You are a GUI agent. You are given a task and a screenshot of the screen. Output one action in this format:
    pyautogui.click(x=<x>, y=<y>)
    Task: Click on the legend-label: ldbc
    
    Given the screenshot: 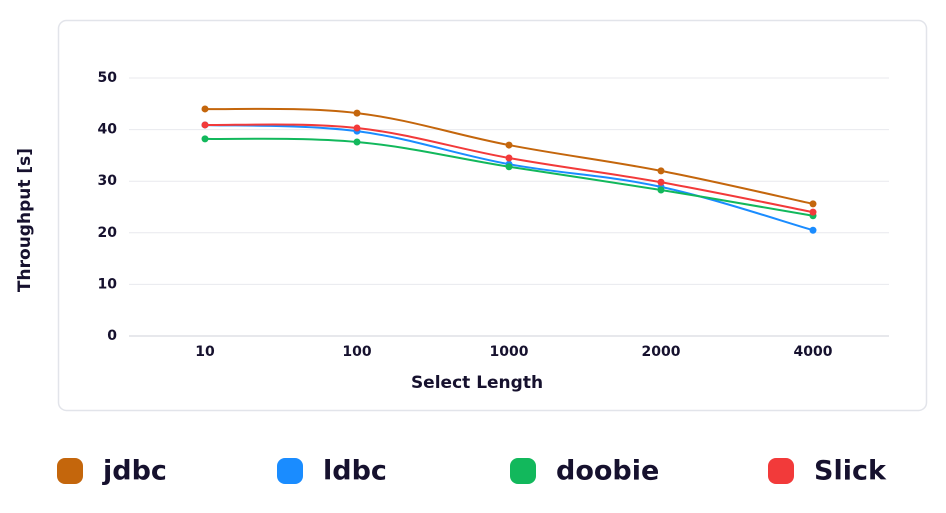 What is the action you would take?
    pyautogui.click(x=355, y=471)
    